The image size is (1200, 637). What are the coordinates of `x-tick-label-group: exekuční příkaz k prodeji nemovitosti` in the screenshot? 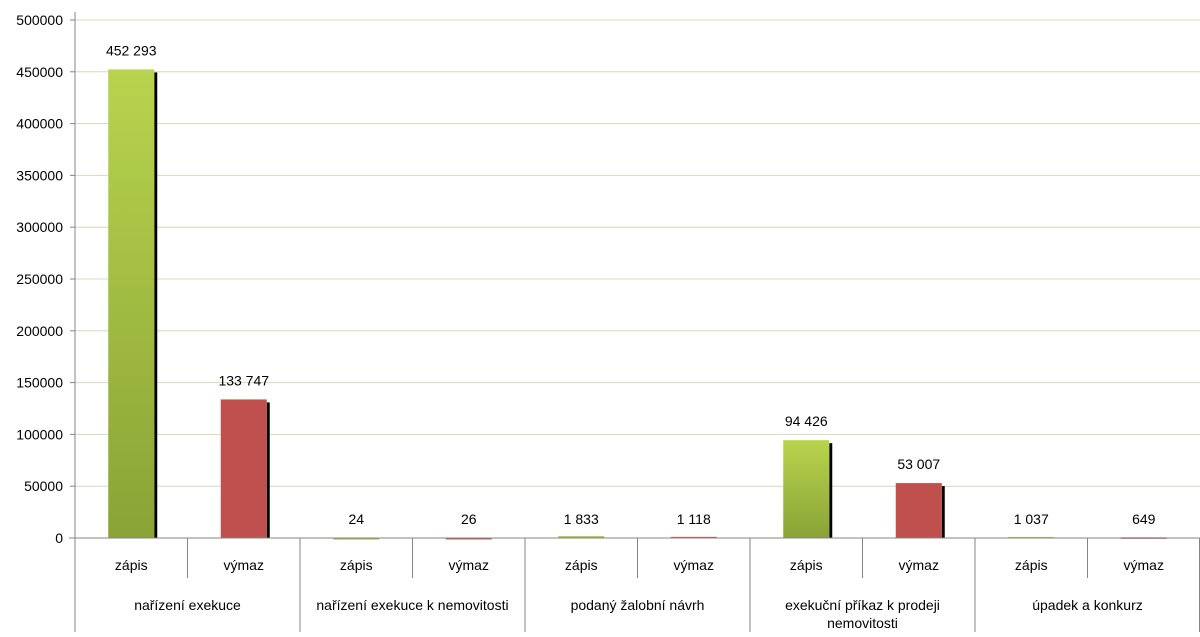 It's located at (862, 614).